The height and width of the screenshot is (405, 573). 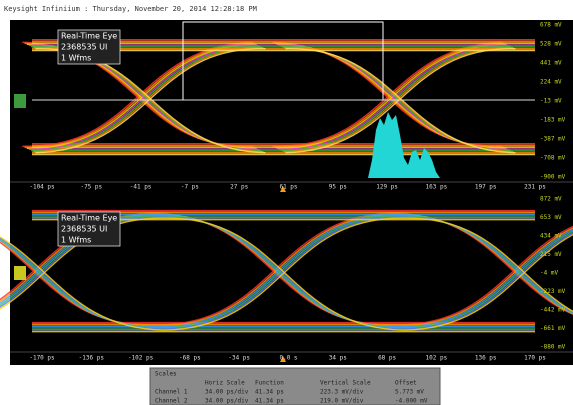 I want to click on x-axis-label: 136 ps, so click(x=486, y=358).